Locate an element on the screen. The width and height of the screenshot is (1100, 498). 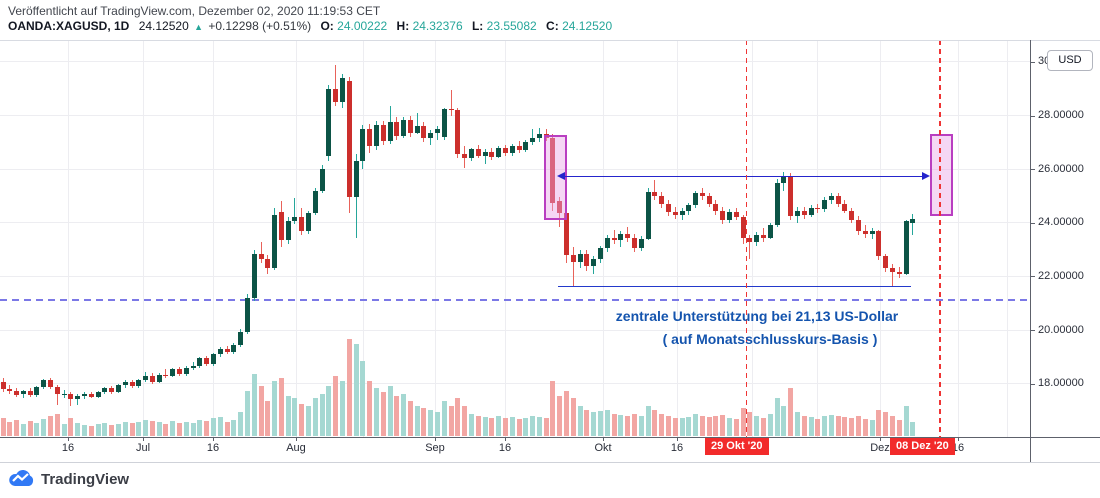
event-date-badge: 08 Dez '20 is located at coordinates (922, 446).